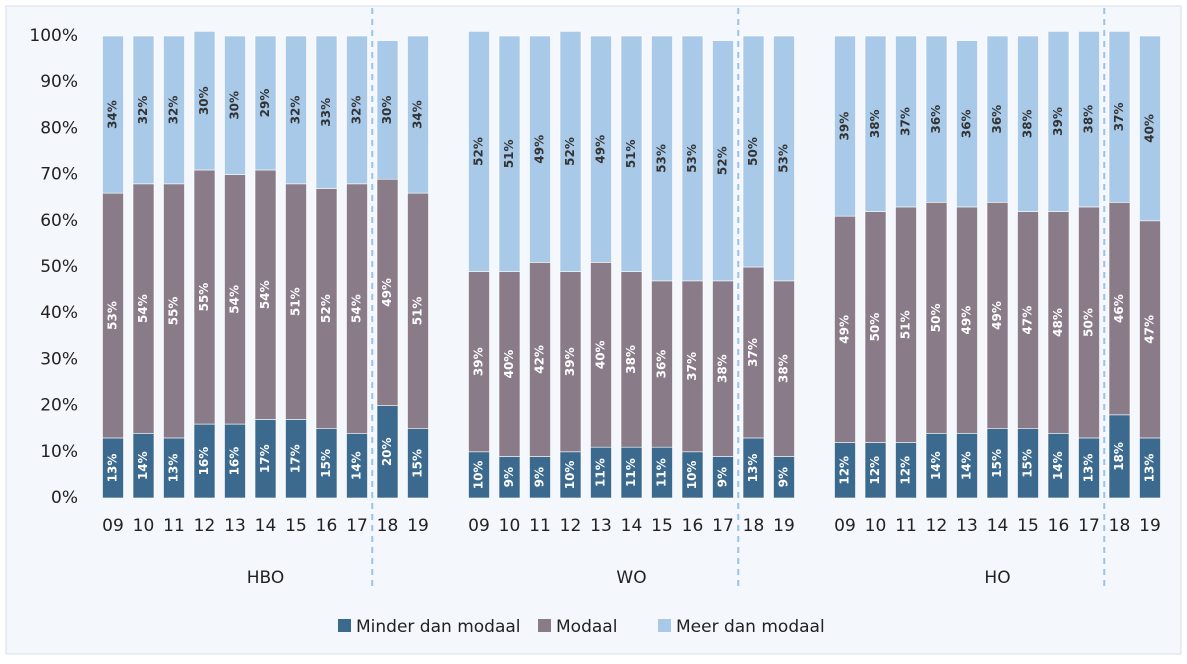  What do you see at coordinates (784, 526) in the screenshot?
I see `x-tick-label: 19` at bounding box center [784, 526].